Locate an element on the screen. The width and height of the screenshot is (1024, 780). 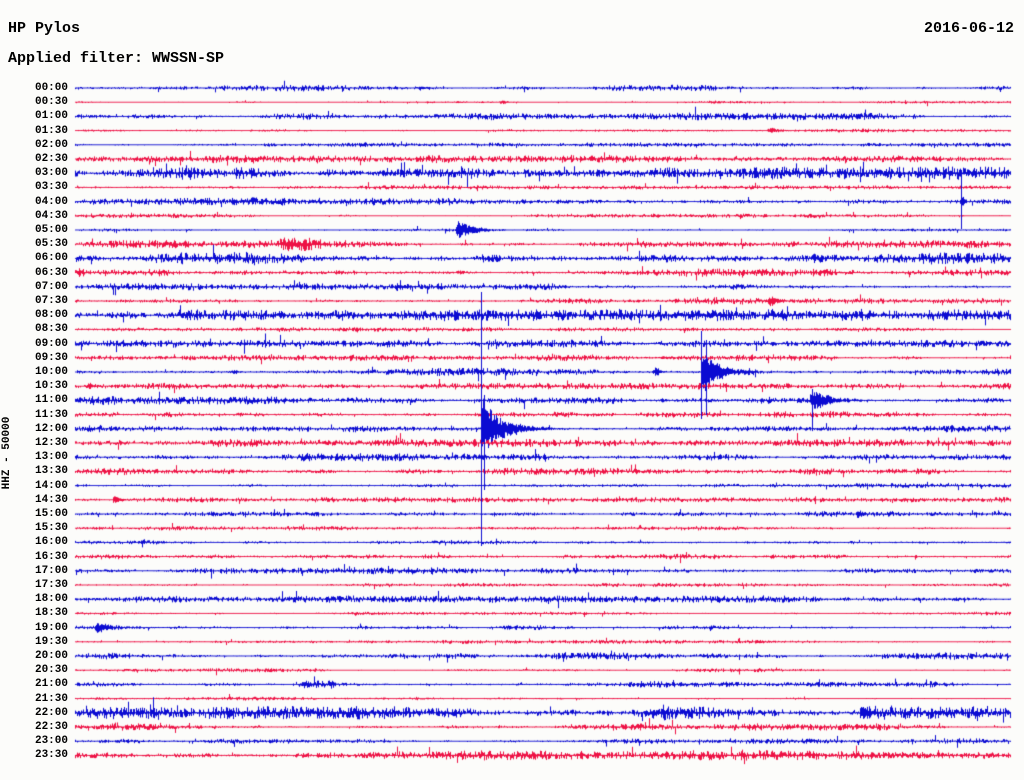
time-label: 14:30 is located at coordinates (51, 499).